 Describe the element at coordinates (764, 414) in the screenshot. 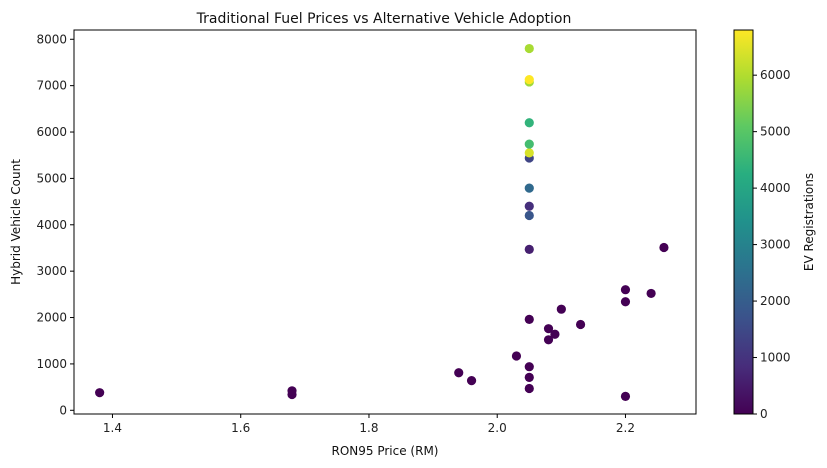

I see `colorbar-tick-label: 0` at that location.